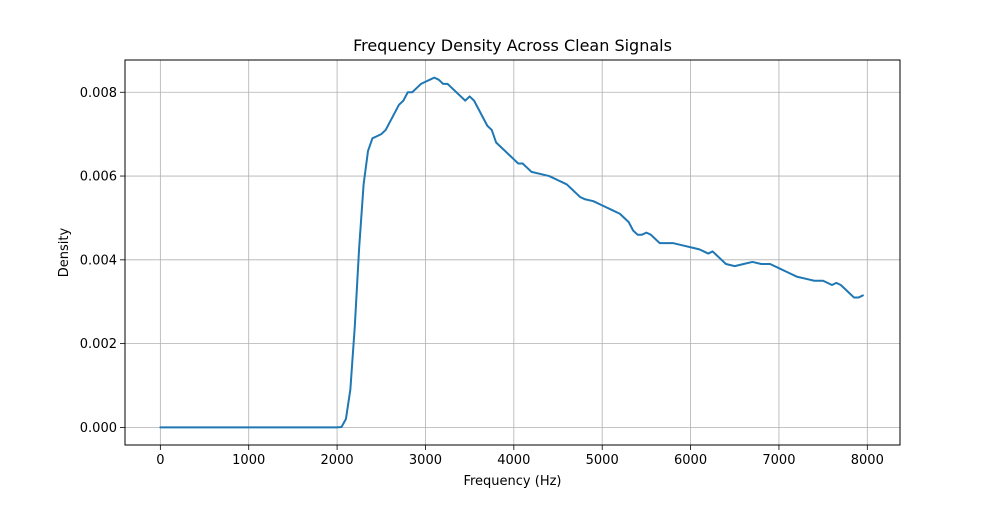  What do you see at coordinates (98, 93) in the screenshot?
I see `y-tick-label: 0.008` at bounding box center [98, 93].